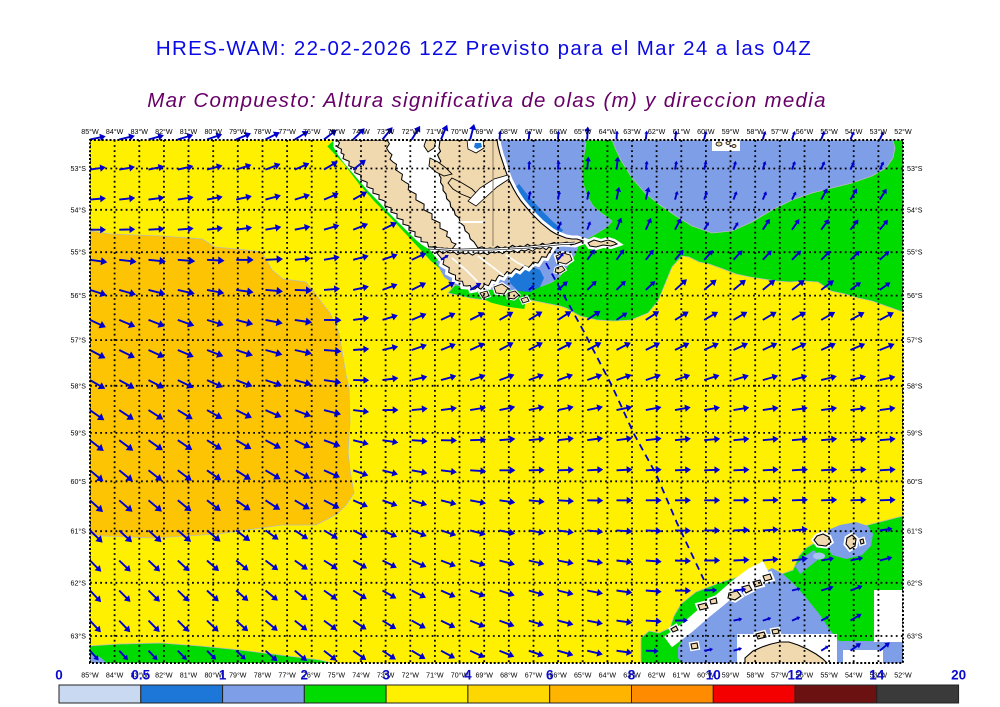 This screenshot has width=1000, height=707. What do you see at coordinates (468, 675) in the screenshot?
I see `svg-text: 4` at bounding box center [468, 675].